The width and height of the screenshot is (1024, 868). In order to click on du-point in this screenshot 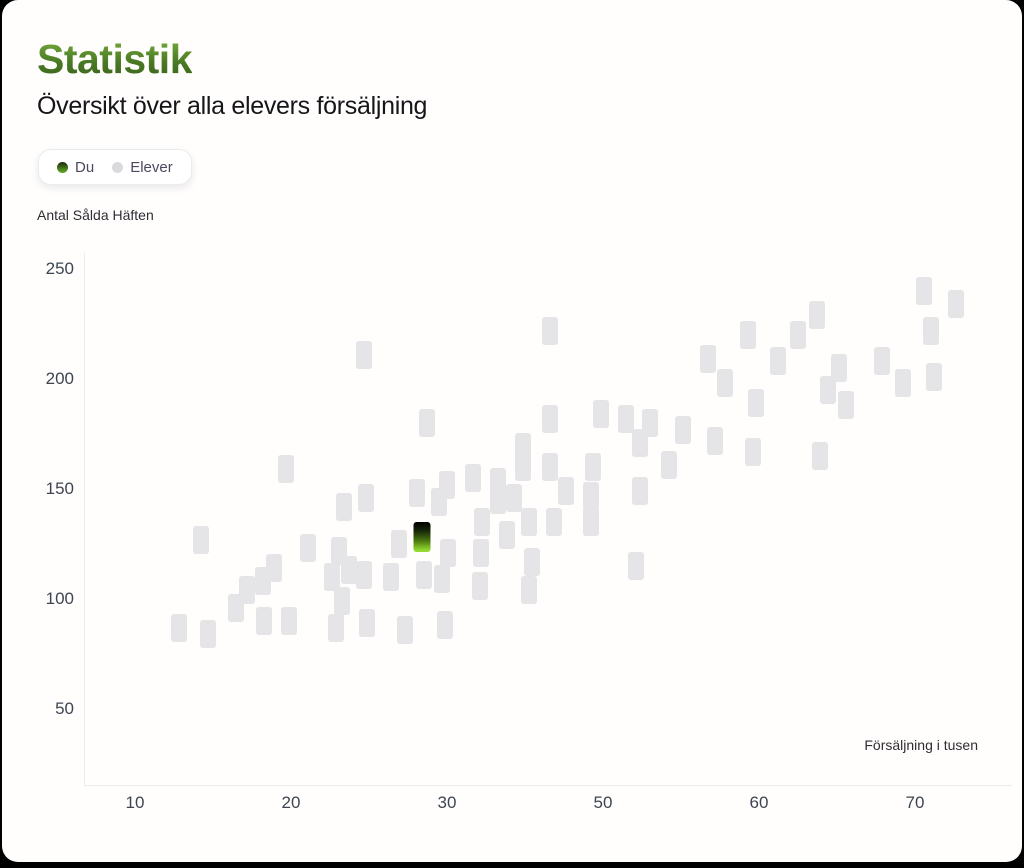, I will do `click(422, 537)`.